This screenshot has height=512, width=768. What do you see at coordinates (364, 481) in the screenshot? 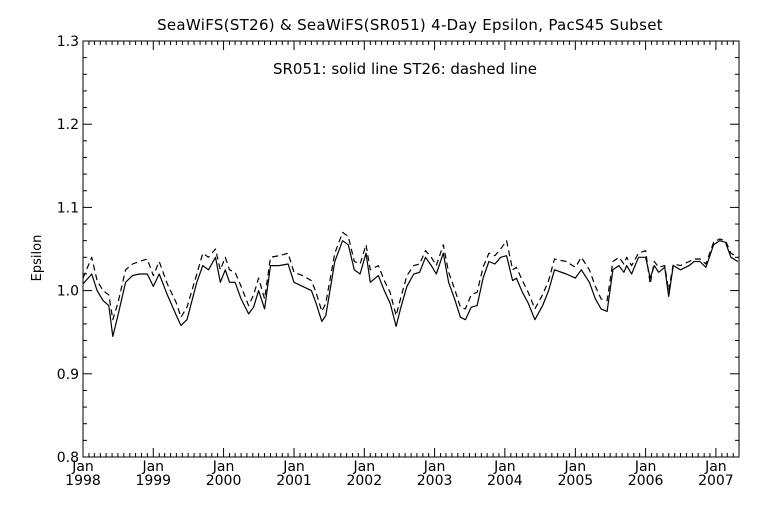
I see `x-tick-year: 2002` at bounding box center [364, 481].